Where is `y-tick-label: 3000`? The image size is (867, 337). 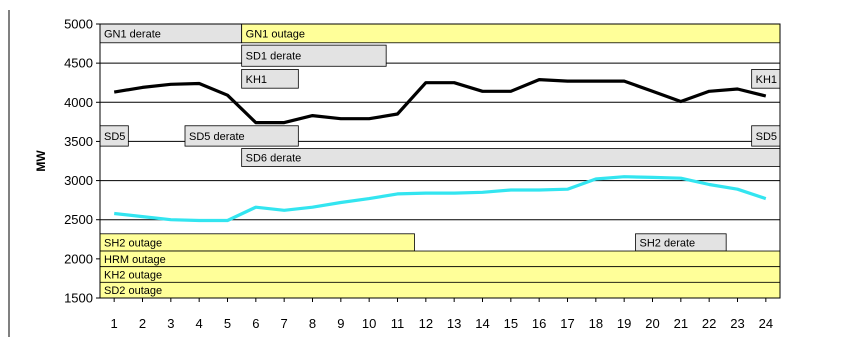
y-tick-label: 3000 is located at coordinates (78, 180).